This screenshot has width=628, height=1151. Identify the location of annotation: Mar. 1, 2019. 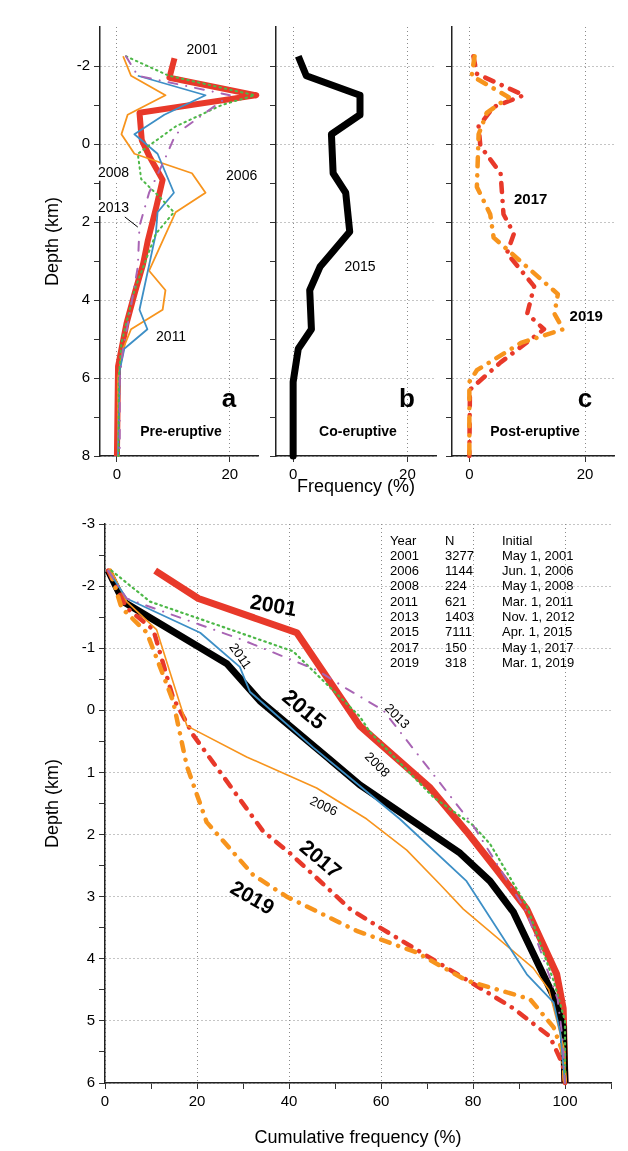
(538, 662).